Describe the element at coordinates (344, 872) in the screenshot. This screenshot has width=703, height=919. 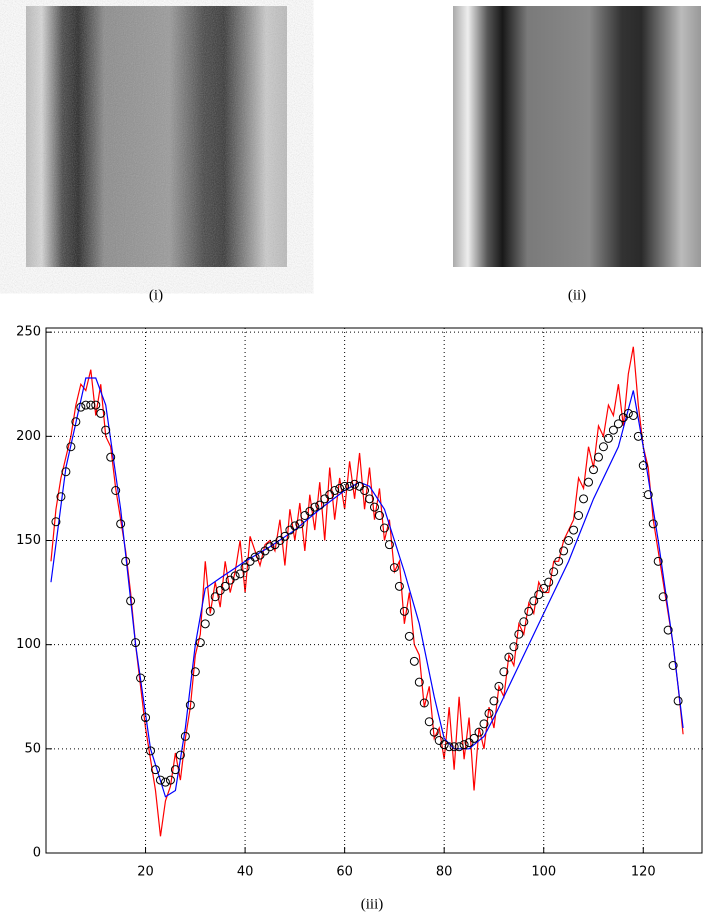
I see `x-tick-label: 60` at that location.